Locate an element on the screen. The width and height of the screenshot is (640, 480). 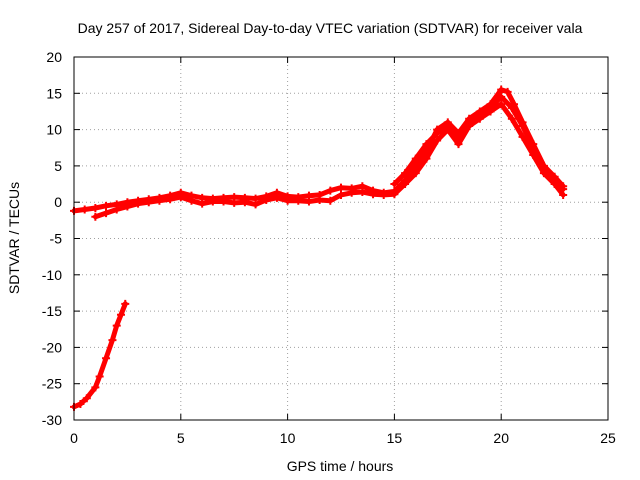
y-tick-label: 20 is located at coordinates (54, 57).